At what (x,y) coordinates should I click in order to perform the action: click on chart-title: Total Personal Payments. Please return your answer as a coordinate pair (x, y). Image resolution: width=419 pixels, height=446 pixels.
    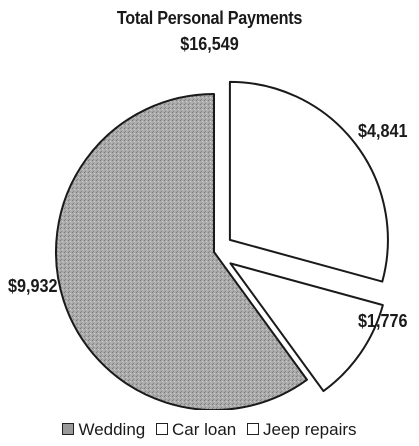
    Looking at the image, I should click on (209, 18).